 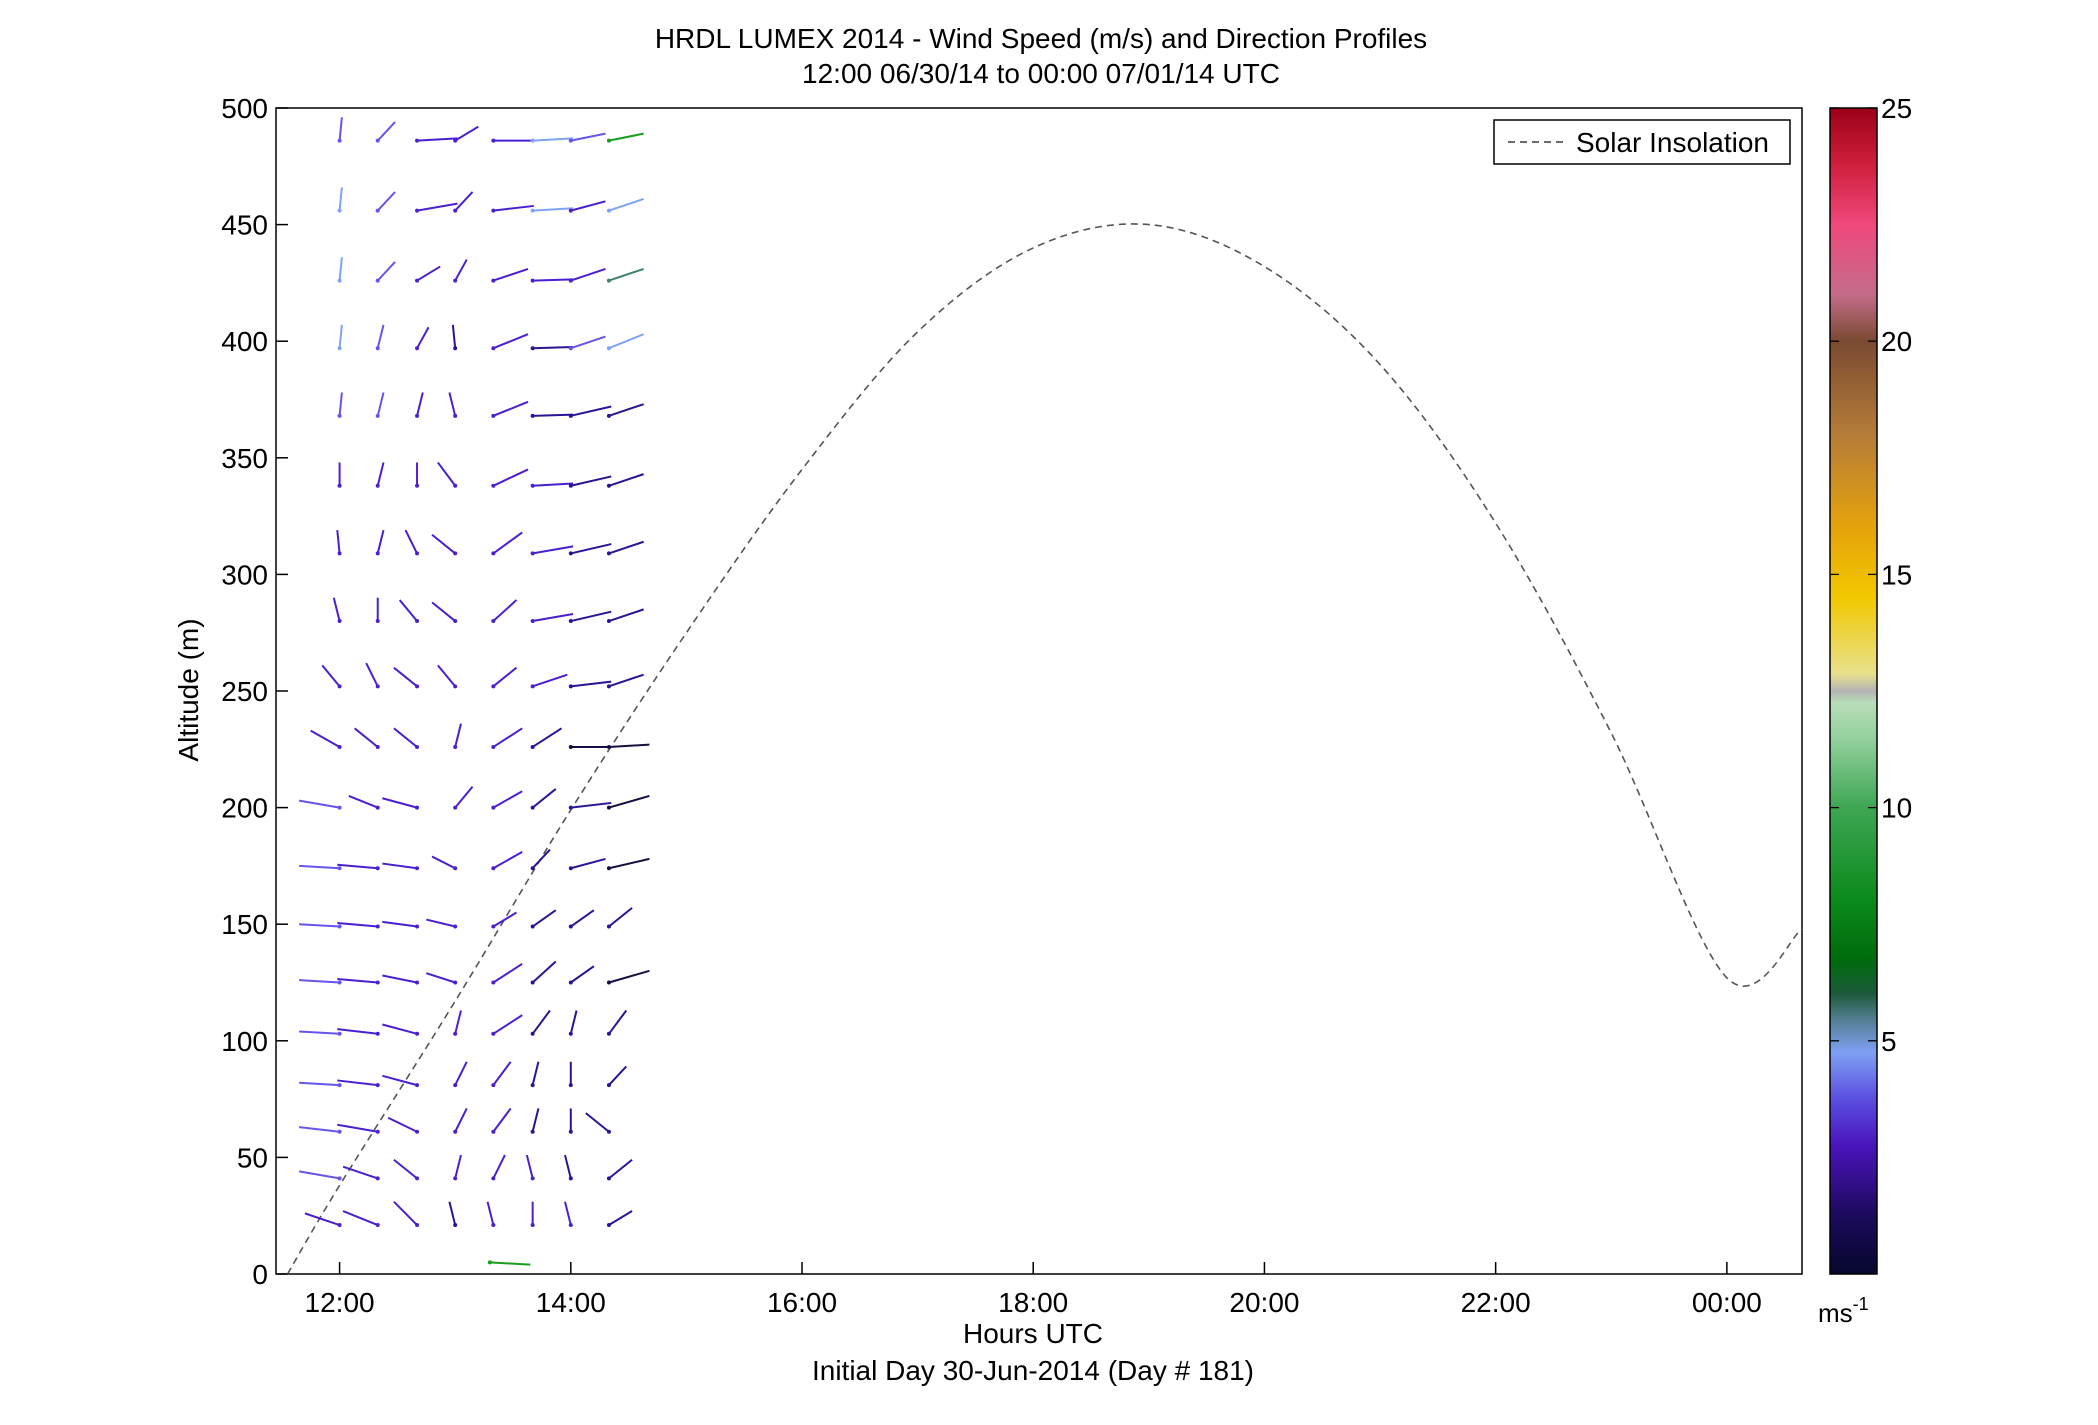 I want to click on y-tick-label: 400, so click(x=244, y=341).